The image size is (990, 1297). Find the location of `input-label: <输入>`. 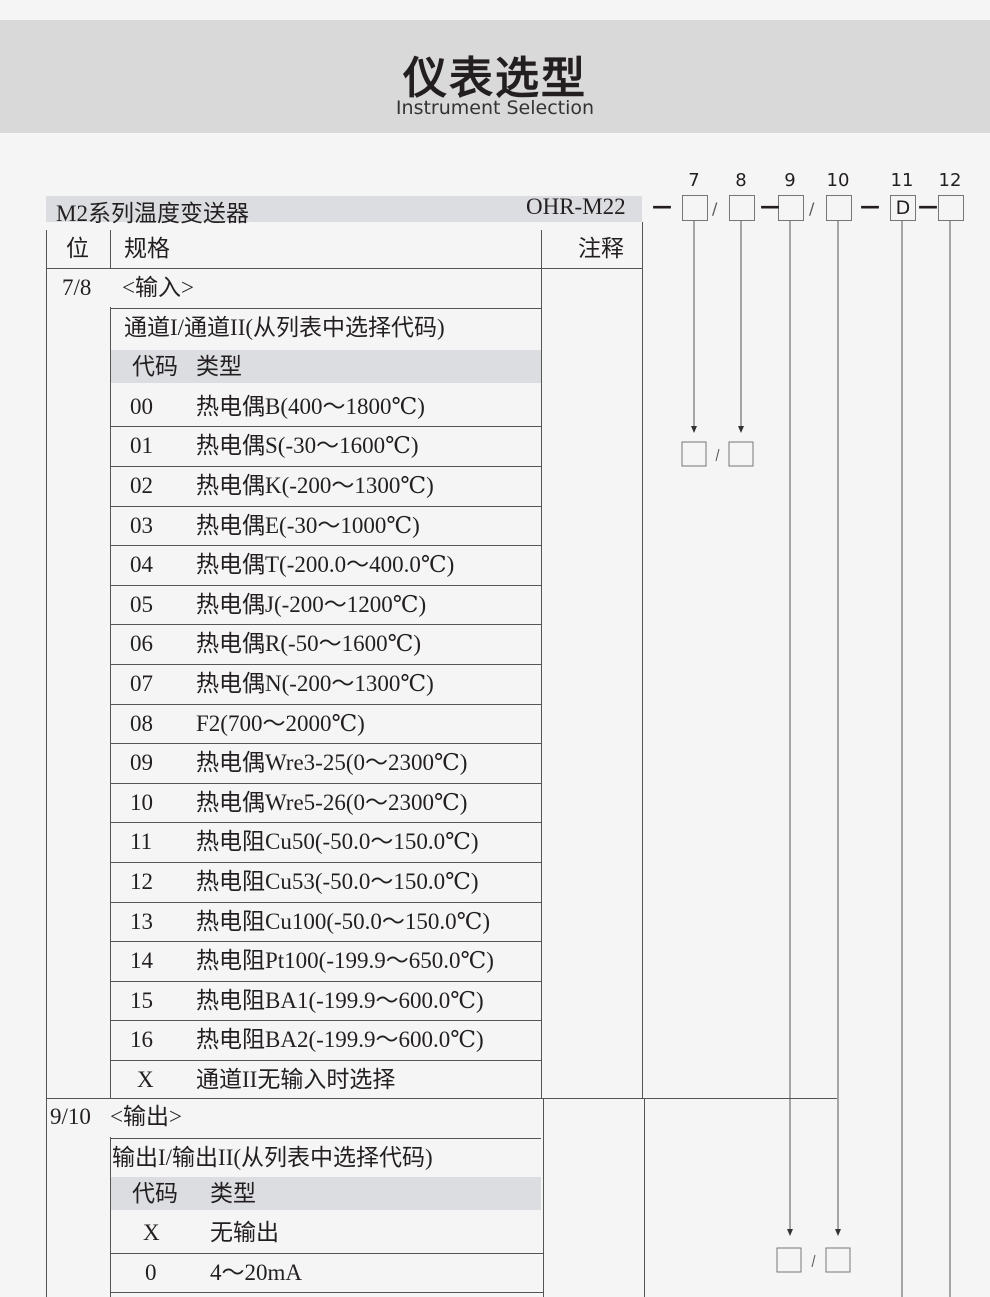

input-label: <输入> is located at coordinates (158, 287).